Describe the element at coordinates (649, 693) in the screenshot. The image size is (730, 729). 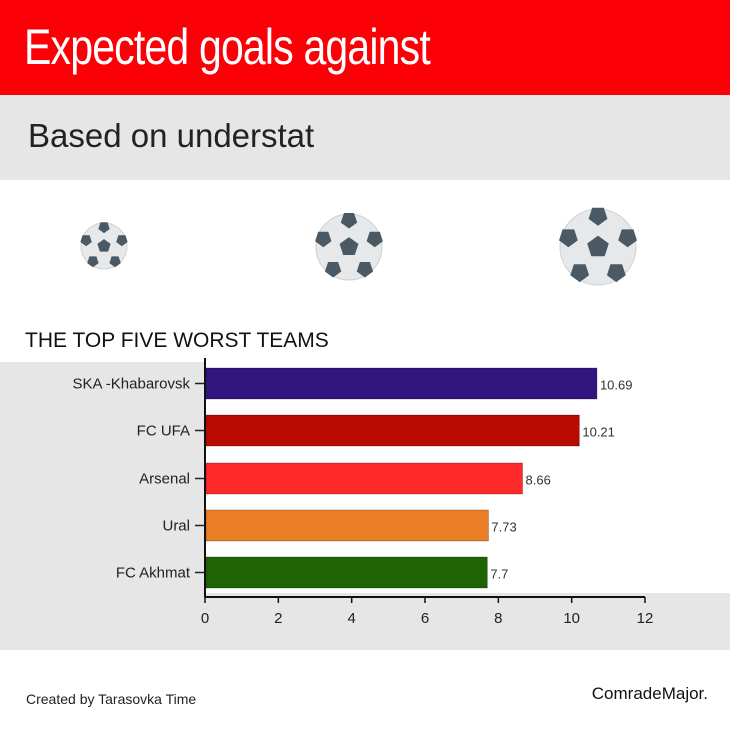
I see `brand-logo: ComradeMajor.` at that location.